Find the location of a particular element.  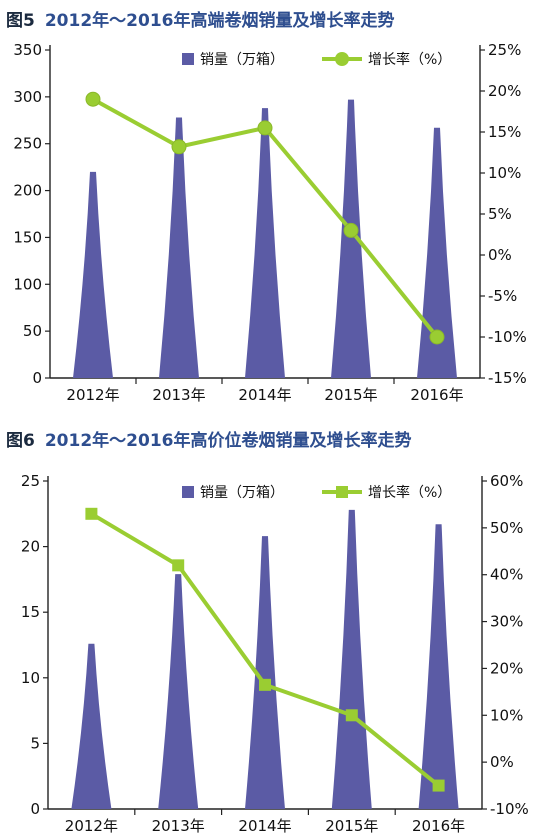

figure-label-2: 图6 is located at coordinates (20, 441).